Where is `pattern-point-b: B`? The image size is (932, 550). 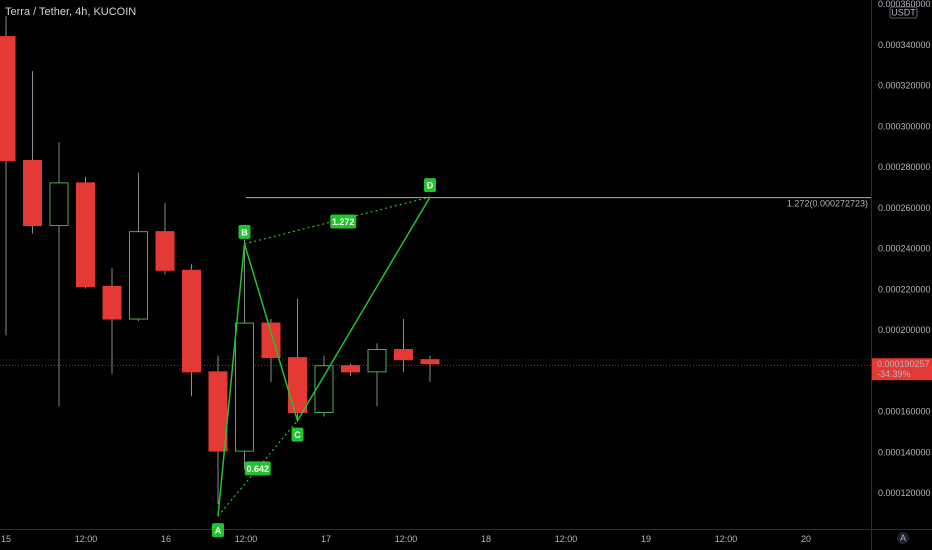 pattern-point-b: B is located at coordinates (244, 231).